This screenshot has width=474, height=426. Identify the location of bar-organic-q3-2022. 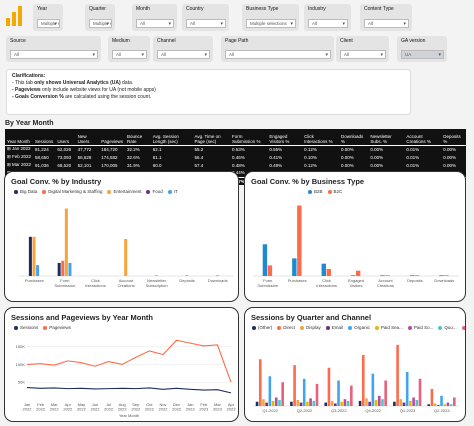
(338, 393).